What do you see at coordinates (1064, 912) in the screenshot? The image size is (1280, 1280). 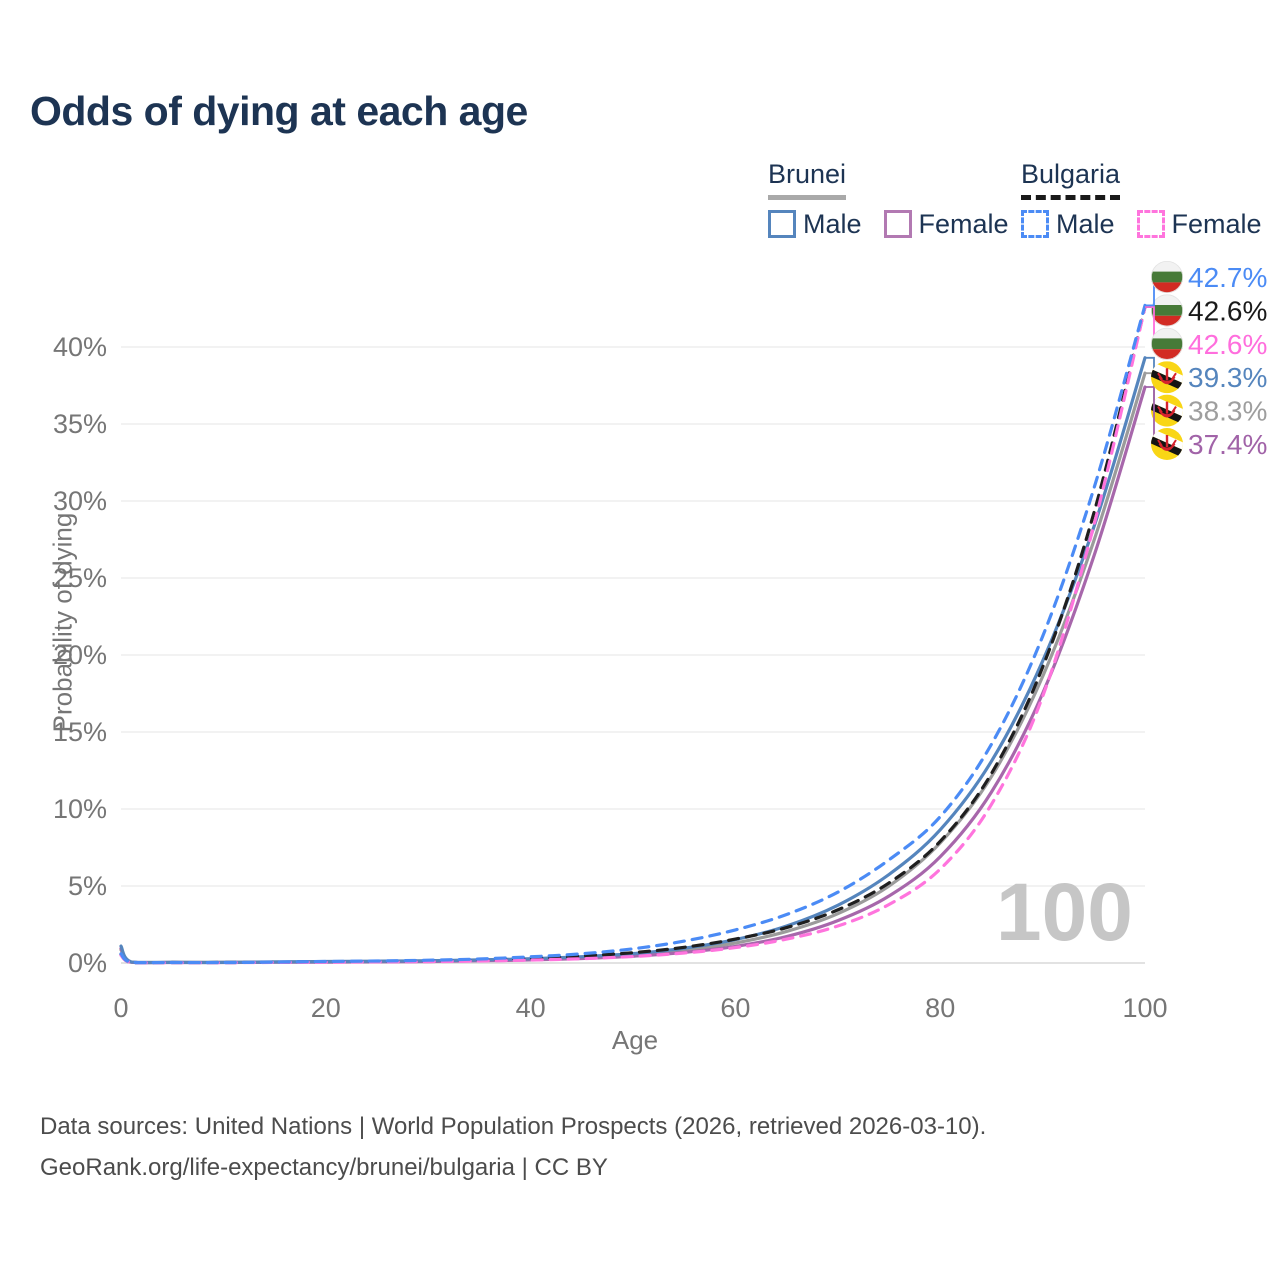 I see `age-watermark: 100` at bounding box center [1064, 912].